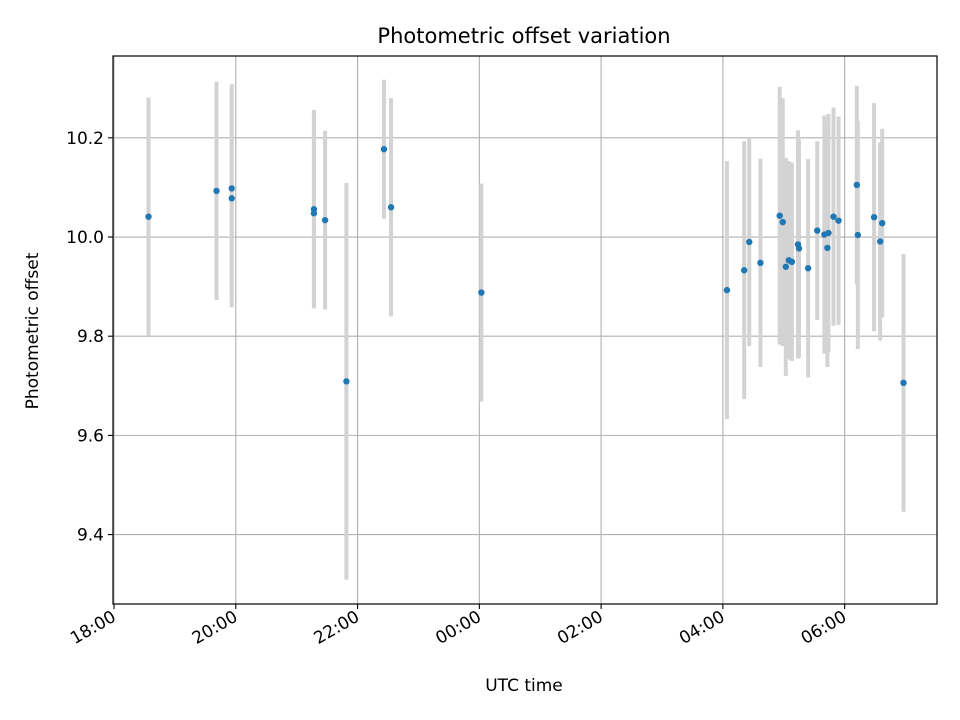 The image size is (960, 720). I want to click on y-tick-label: 9.4, so click(90, 536).